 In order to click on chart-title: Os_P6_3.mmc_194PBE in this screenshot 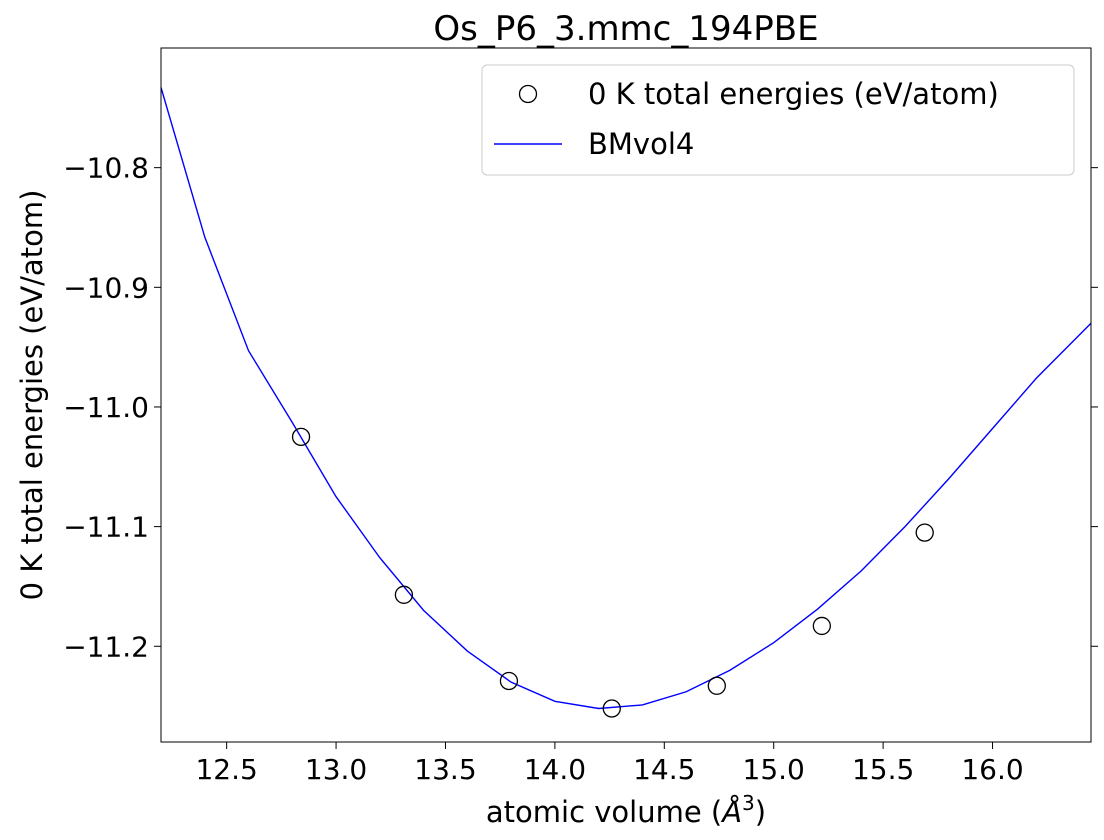, I will do `click(625, 29)`.